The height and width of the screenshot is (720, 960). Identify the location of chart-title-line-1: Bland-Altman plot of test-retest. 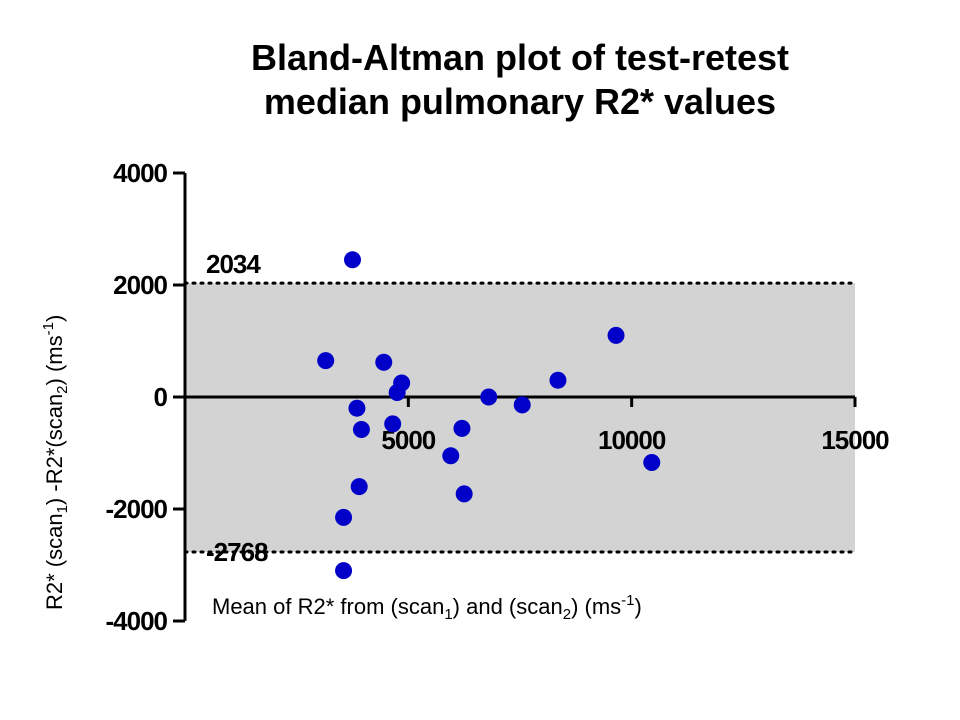
(519, 57).